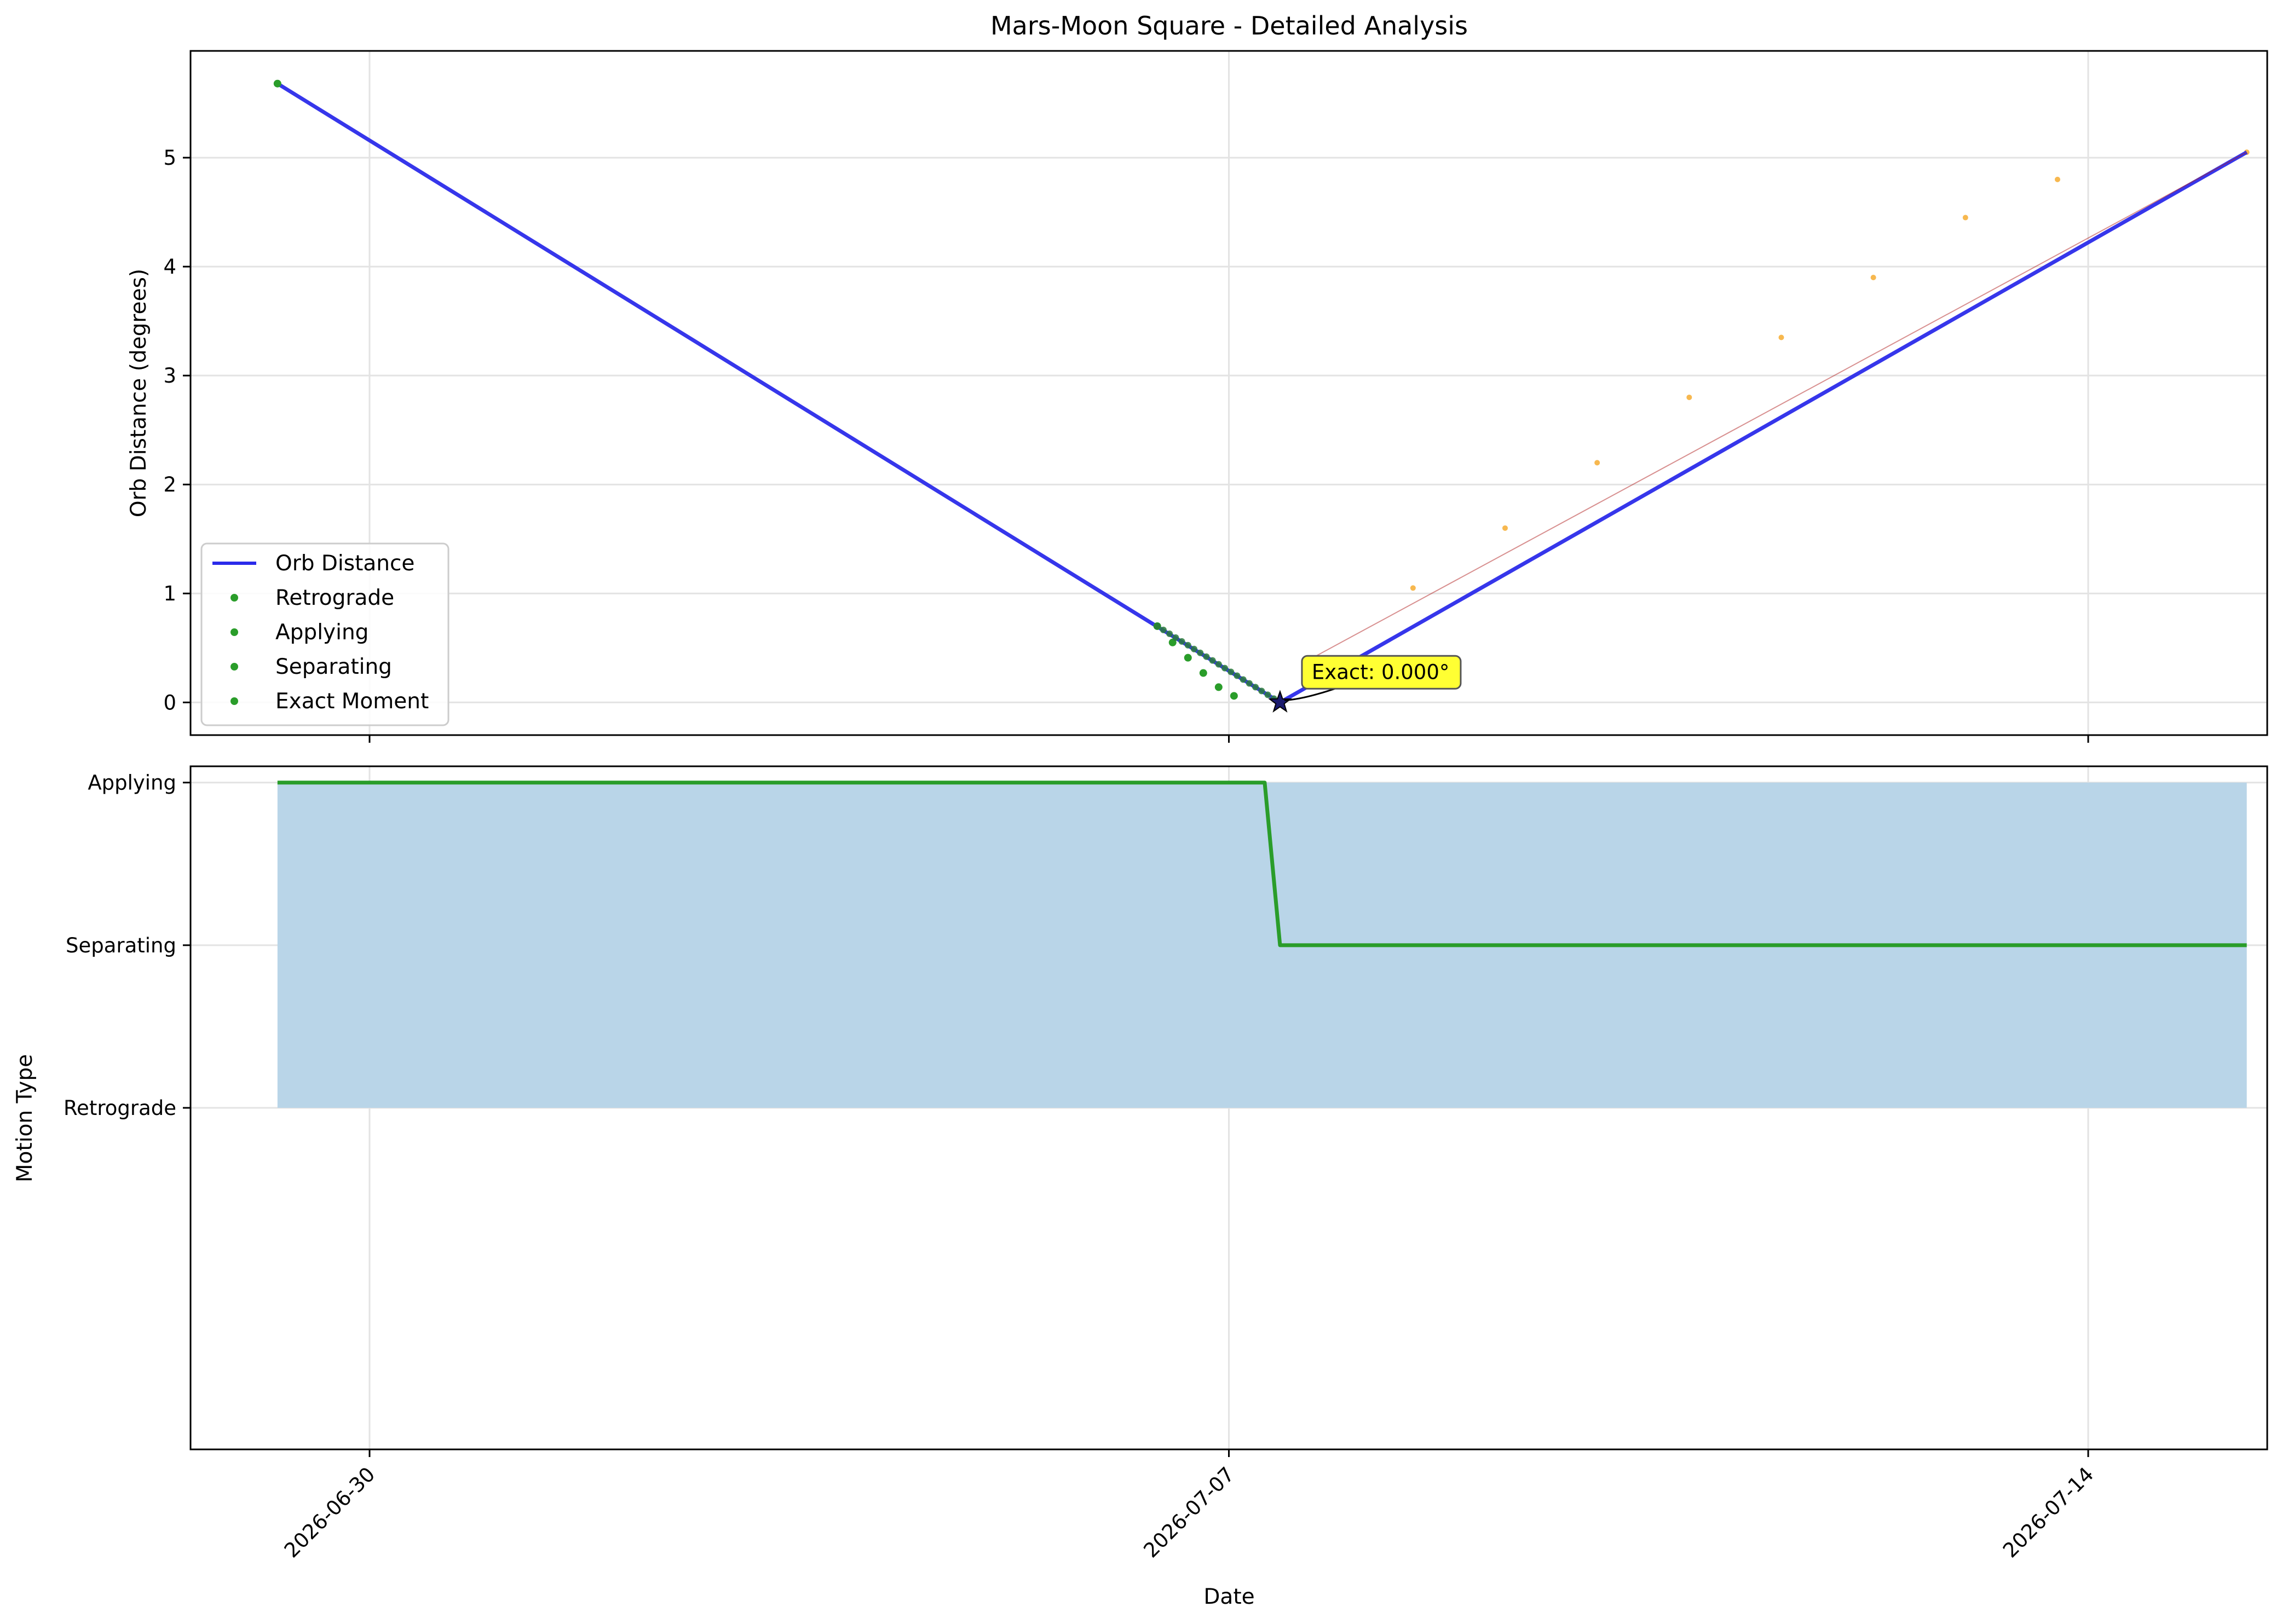  What do you see at coordinates (177, 430) in the screenshot?
I see `top-y-ticks: 0 1 2 3 4 5` at bounding box center [177, 430].